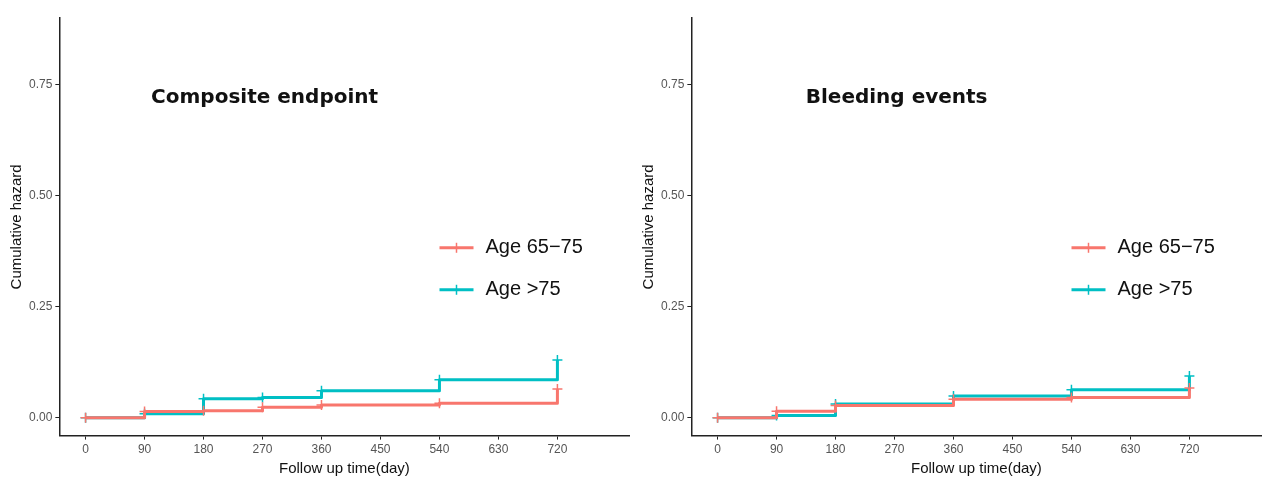  I want to click on text: Composite endpoint, so click(265, 95).